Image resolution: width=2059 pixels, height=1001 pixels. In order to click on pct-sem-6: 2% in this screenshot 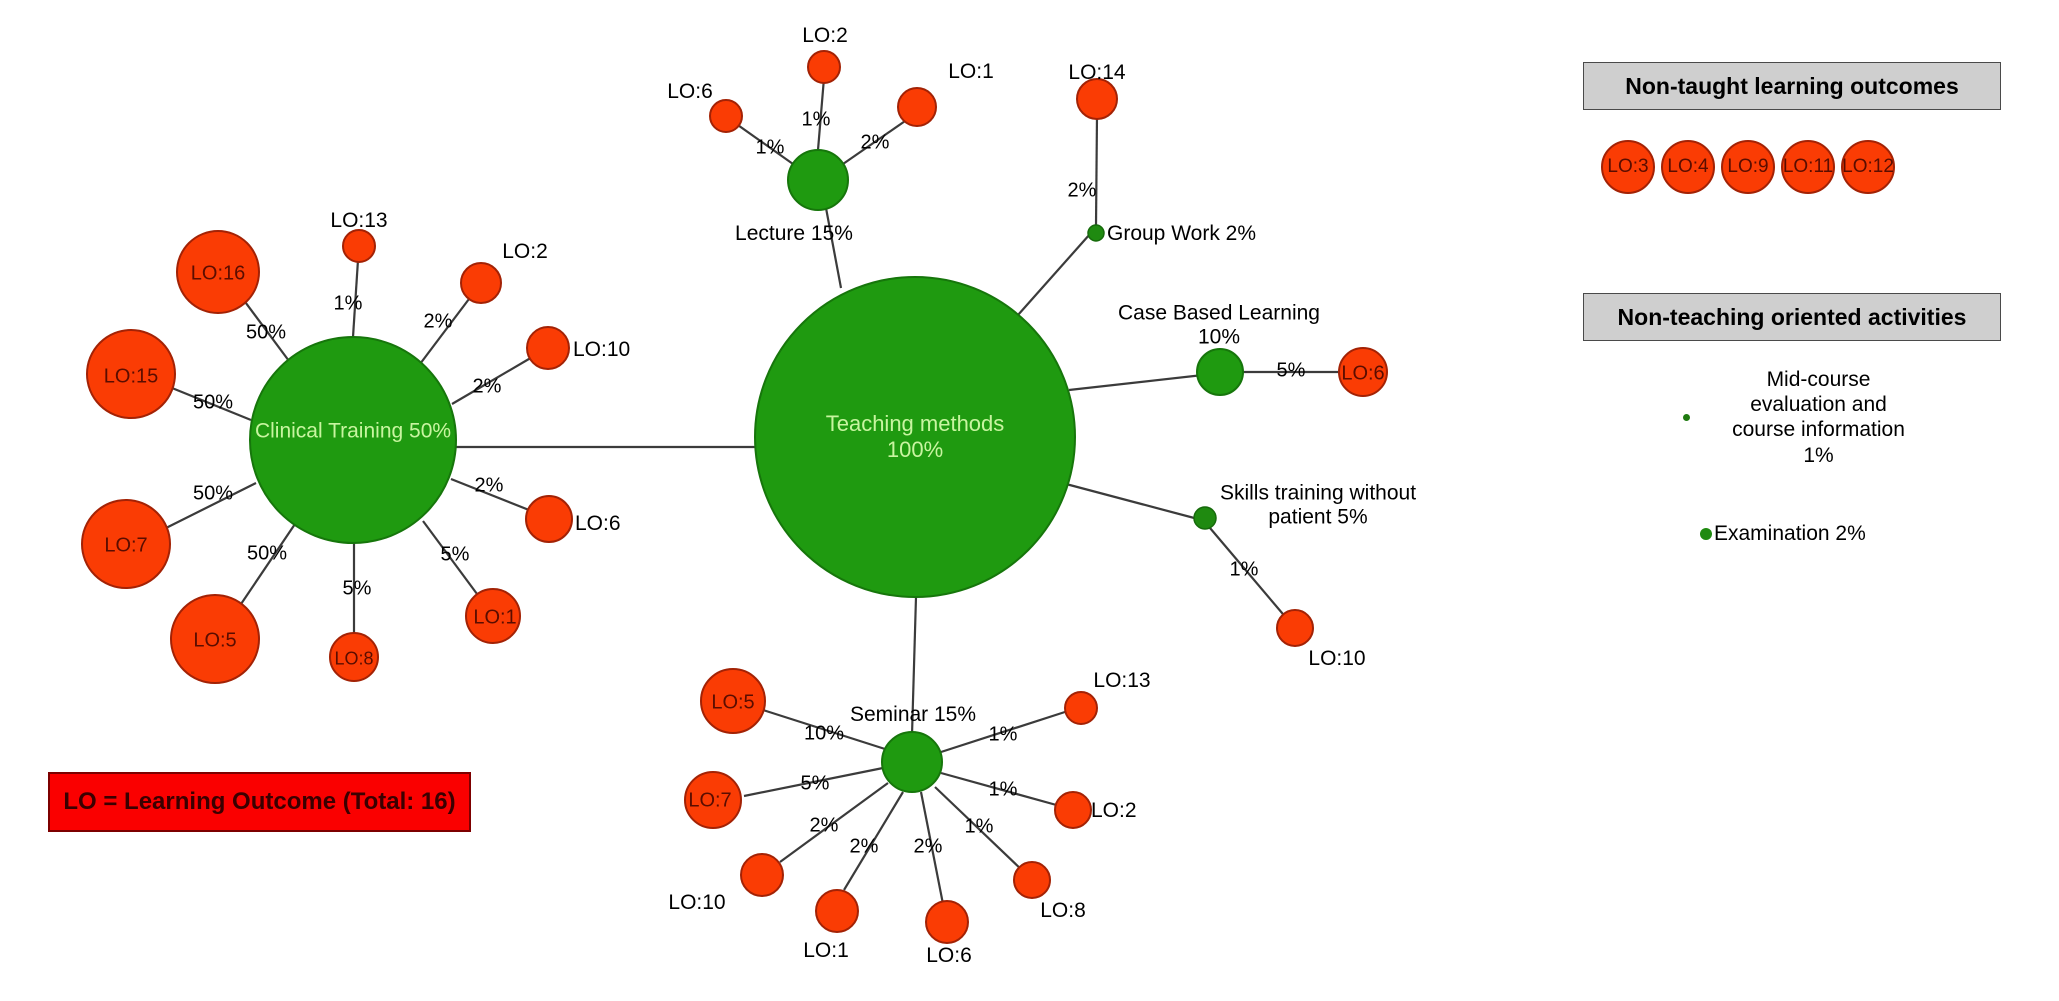, I will do `click(928, 846)`.